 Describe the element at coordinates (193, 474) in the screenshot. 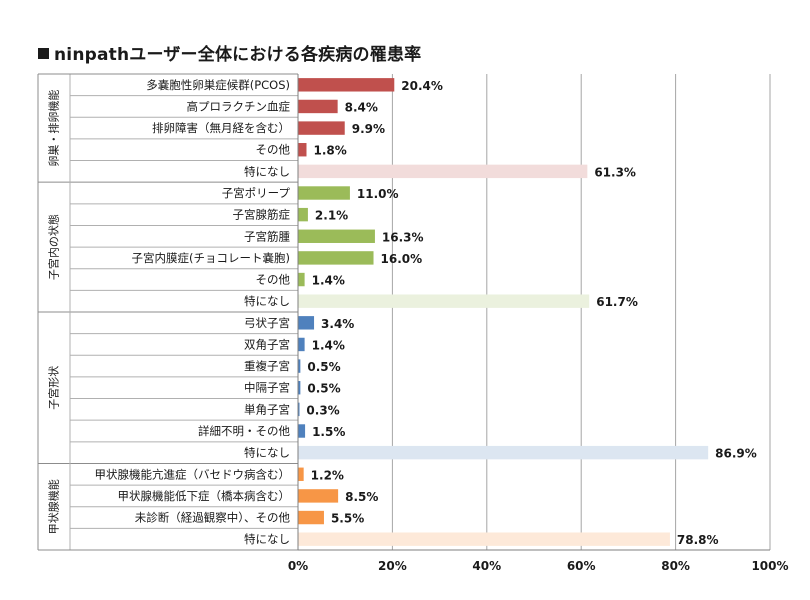

I see `category-label: 甲状腺機能亢進症（バセドウ病含む）` at that location.